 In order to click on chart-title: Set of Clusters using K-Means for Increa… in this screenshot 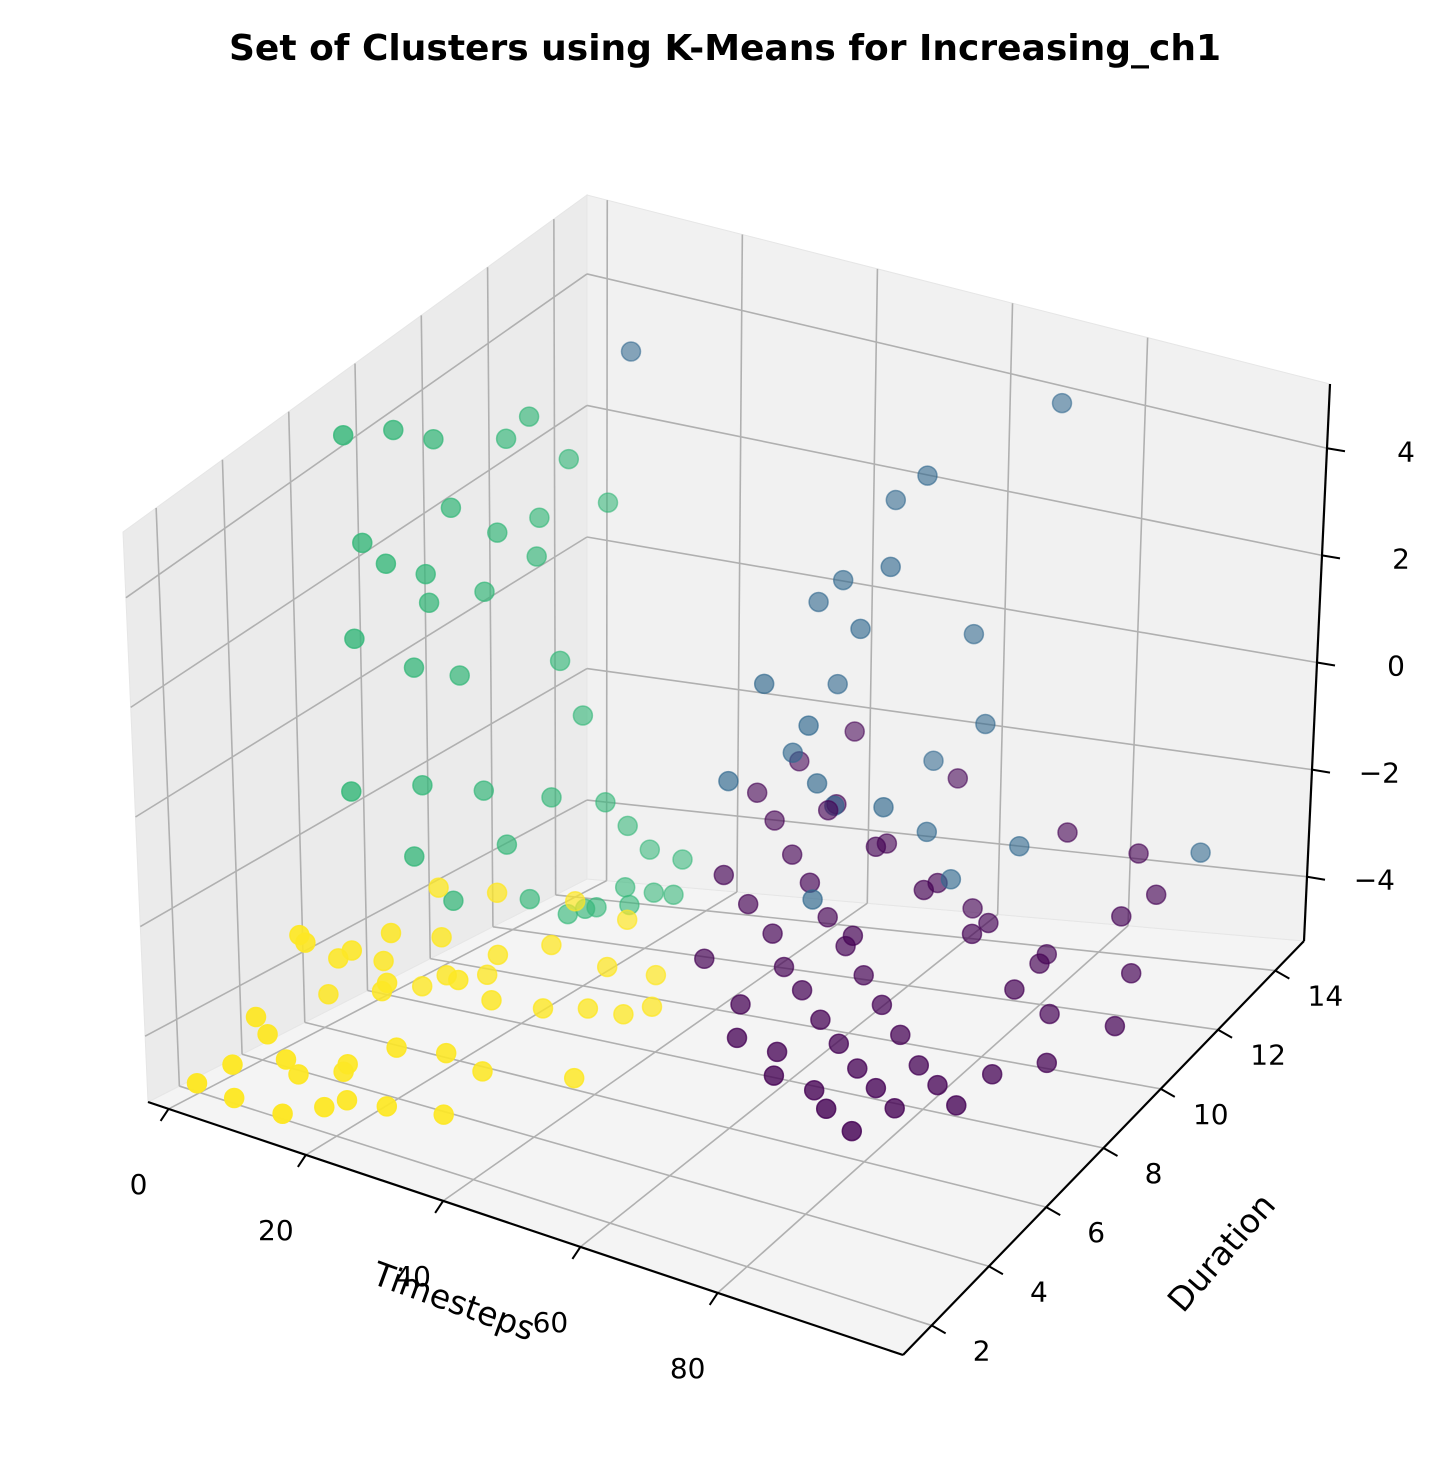, I will do `click(725, 48)`.